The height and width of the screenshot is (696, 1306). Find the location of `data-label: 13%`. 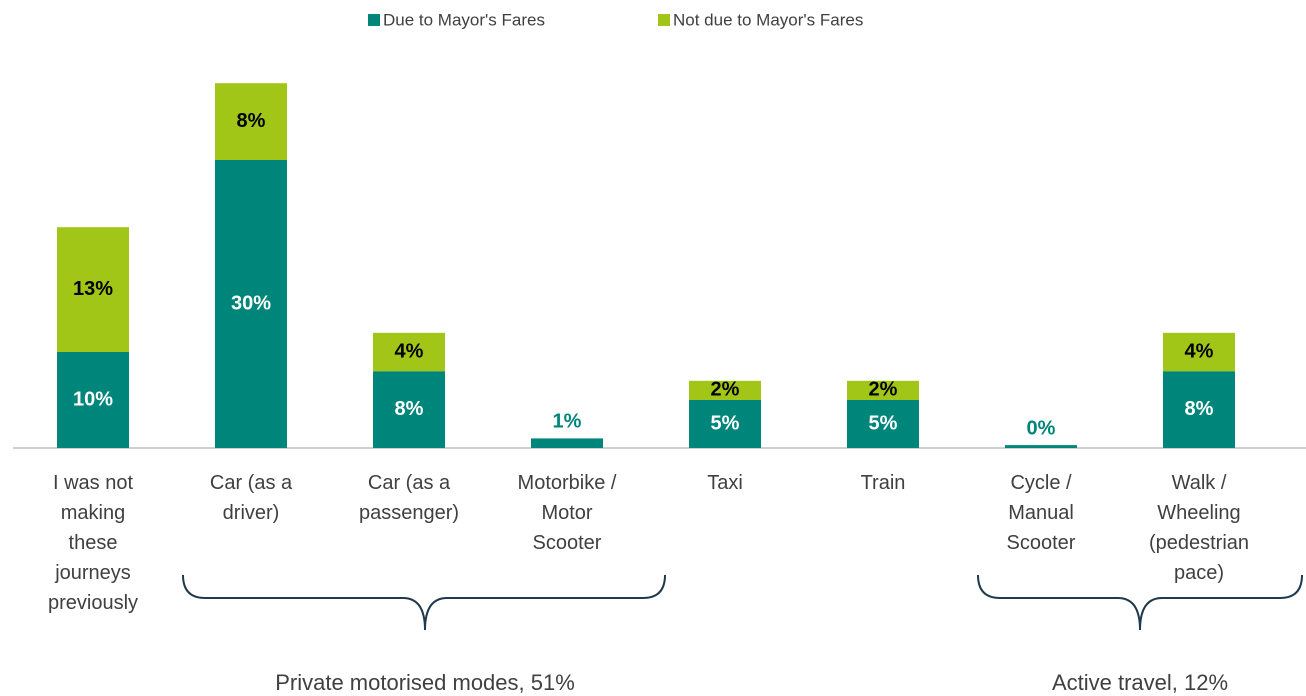

data-label: 13% is located at coordinates (93, 289).